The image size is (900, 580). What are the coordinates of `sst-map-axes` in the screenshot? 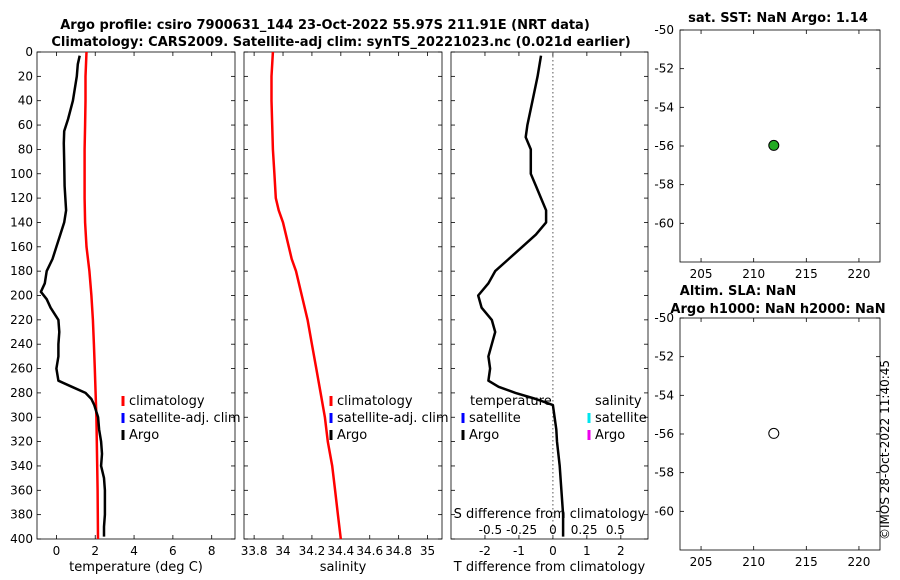 It's located at (780, 146).